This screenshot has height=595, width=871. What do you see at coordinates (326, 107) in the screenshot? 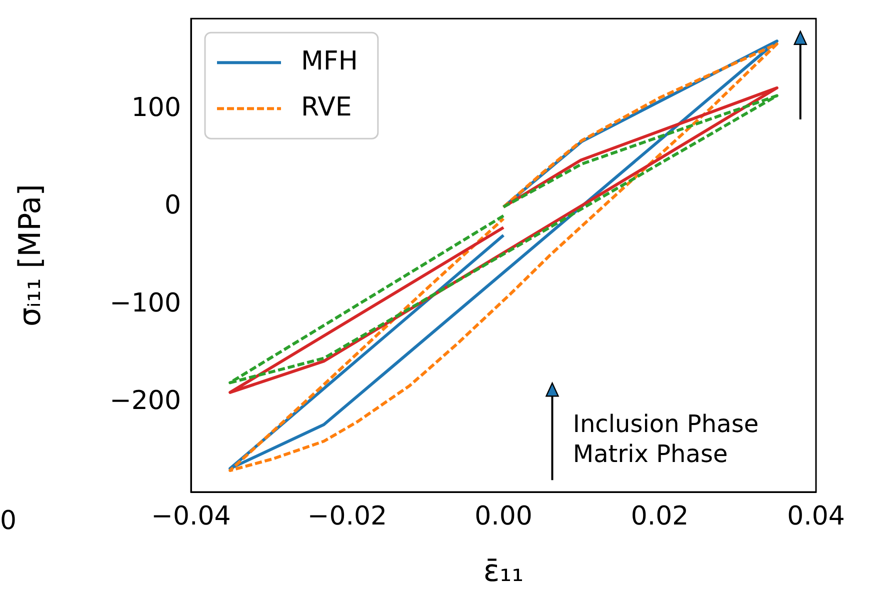
I see `legend-label: RVE` at bounding box center [326, 107].